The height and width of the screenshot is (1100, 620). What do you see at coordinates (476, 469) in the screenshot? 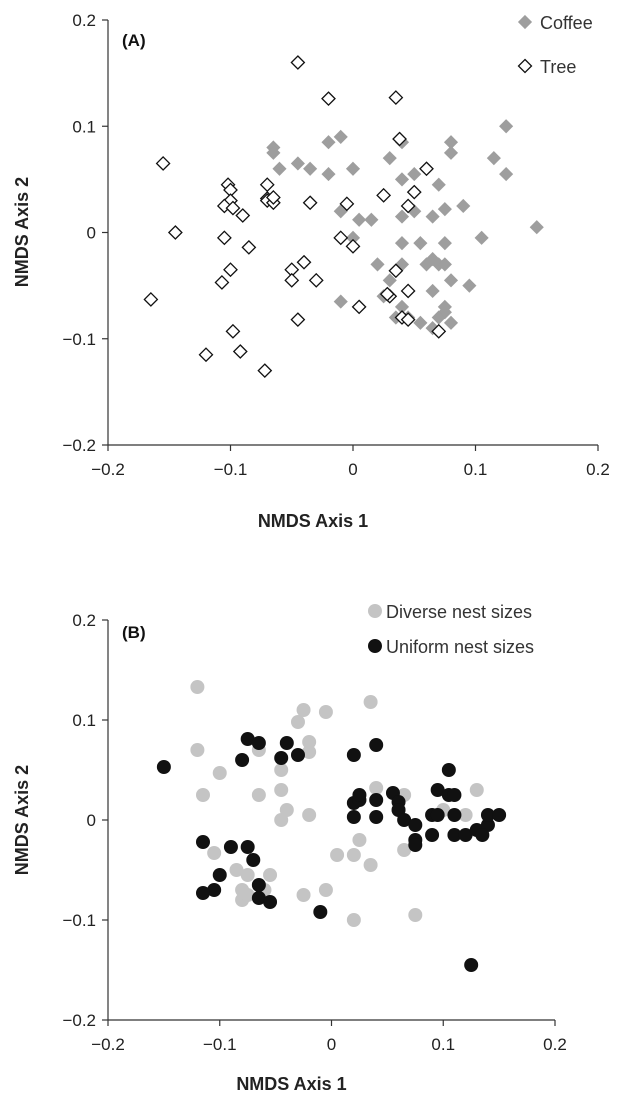
I see `x-tick-label: 0.1` at bounding box center [476, 469].